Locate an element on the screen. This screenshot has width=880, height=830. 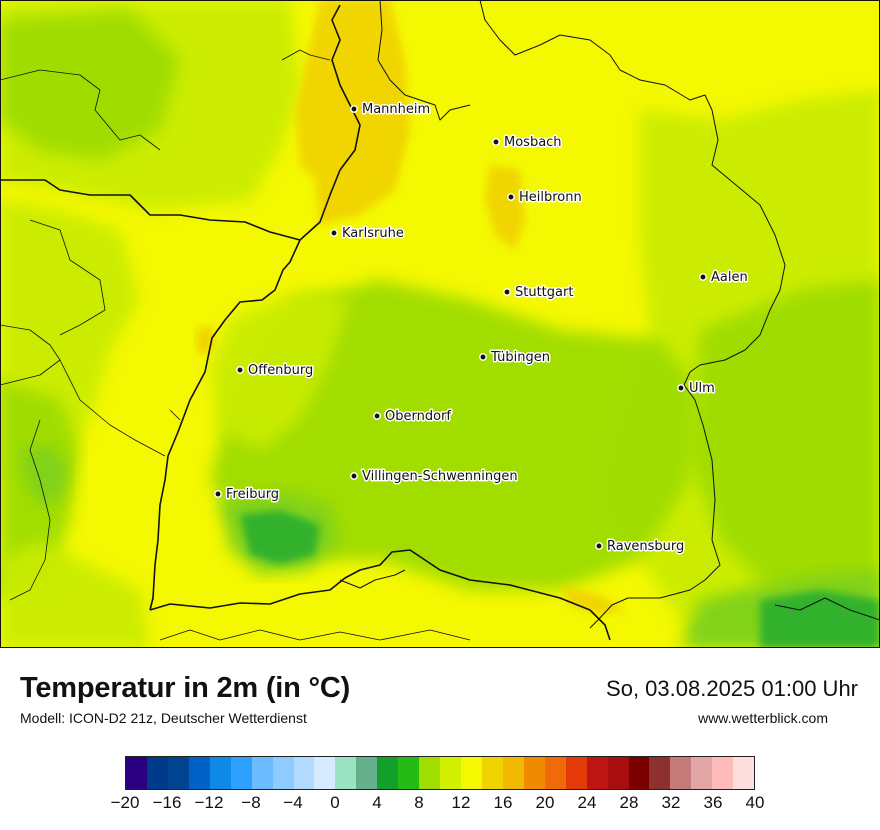
city-marker: Mannheim is located at coordinates (391, 110).